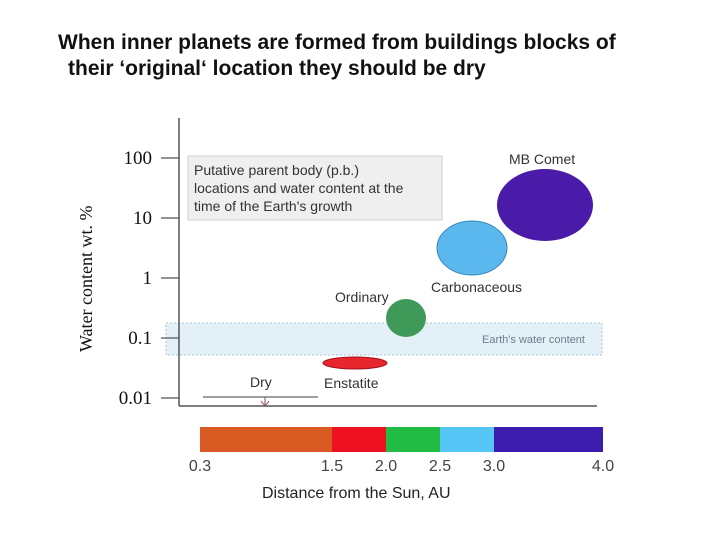 The image size is (720, 540). Describe the element at coordinates (140, 338) in the screenshot. I see `y-tick-label: 0.1` at that location.